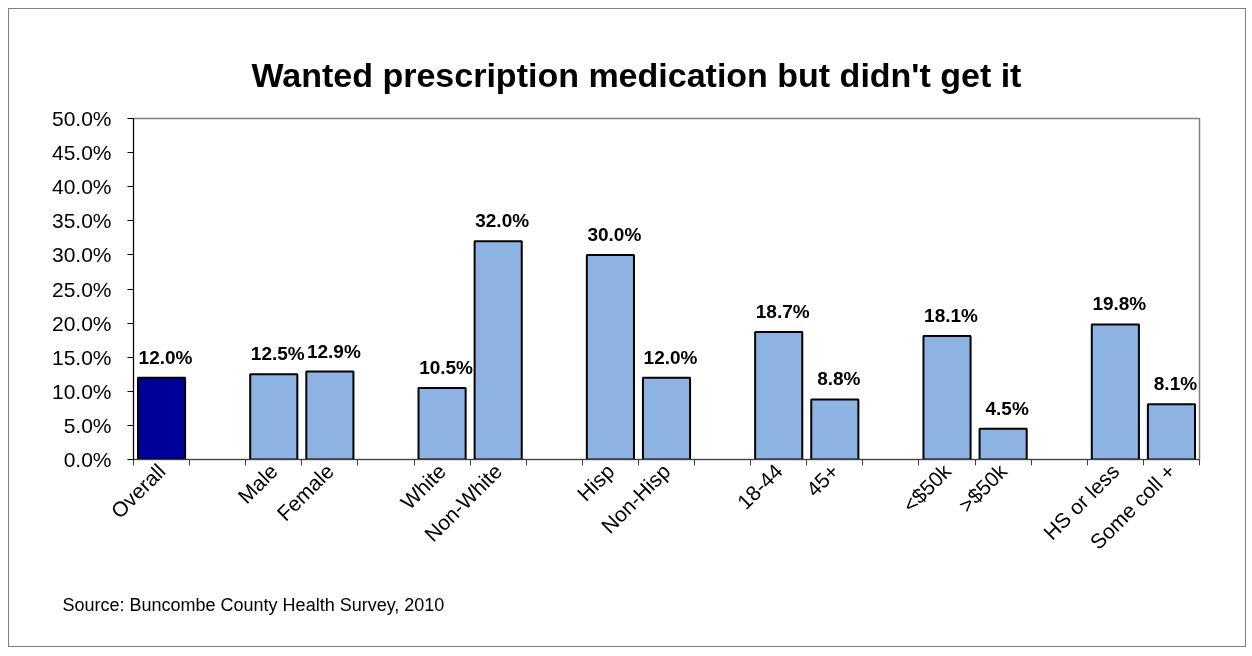 This screenshot has height=656, width=1252. What do you see at coordinates (822, 480) in the screenshot?
I see `x-tick-label: 45+` at bounding box center [822, 480].